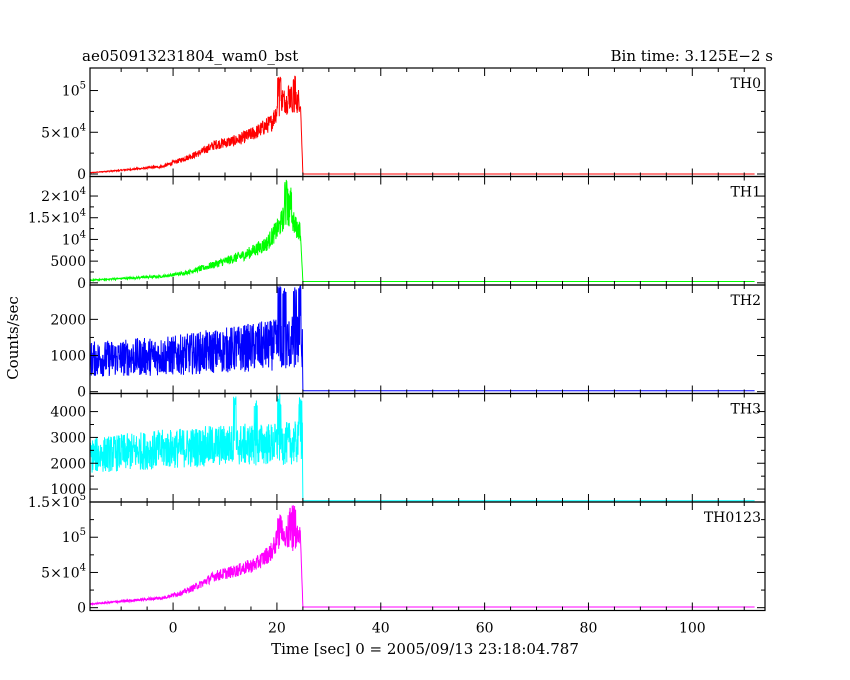 The image size is (850, 680). I want to click on y-tick-label: 4000, so click(68, 413).